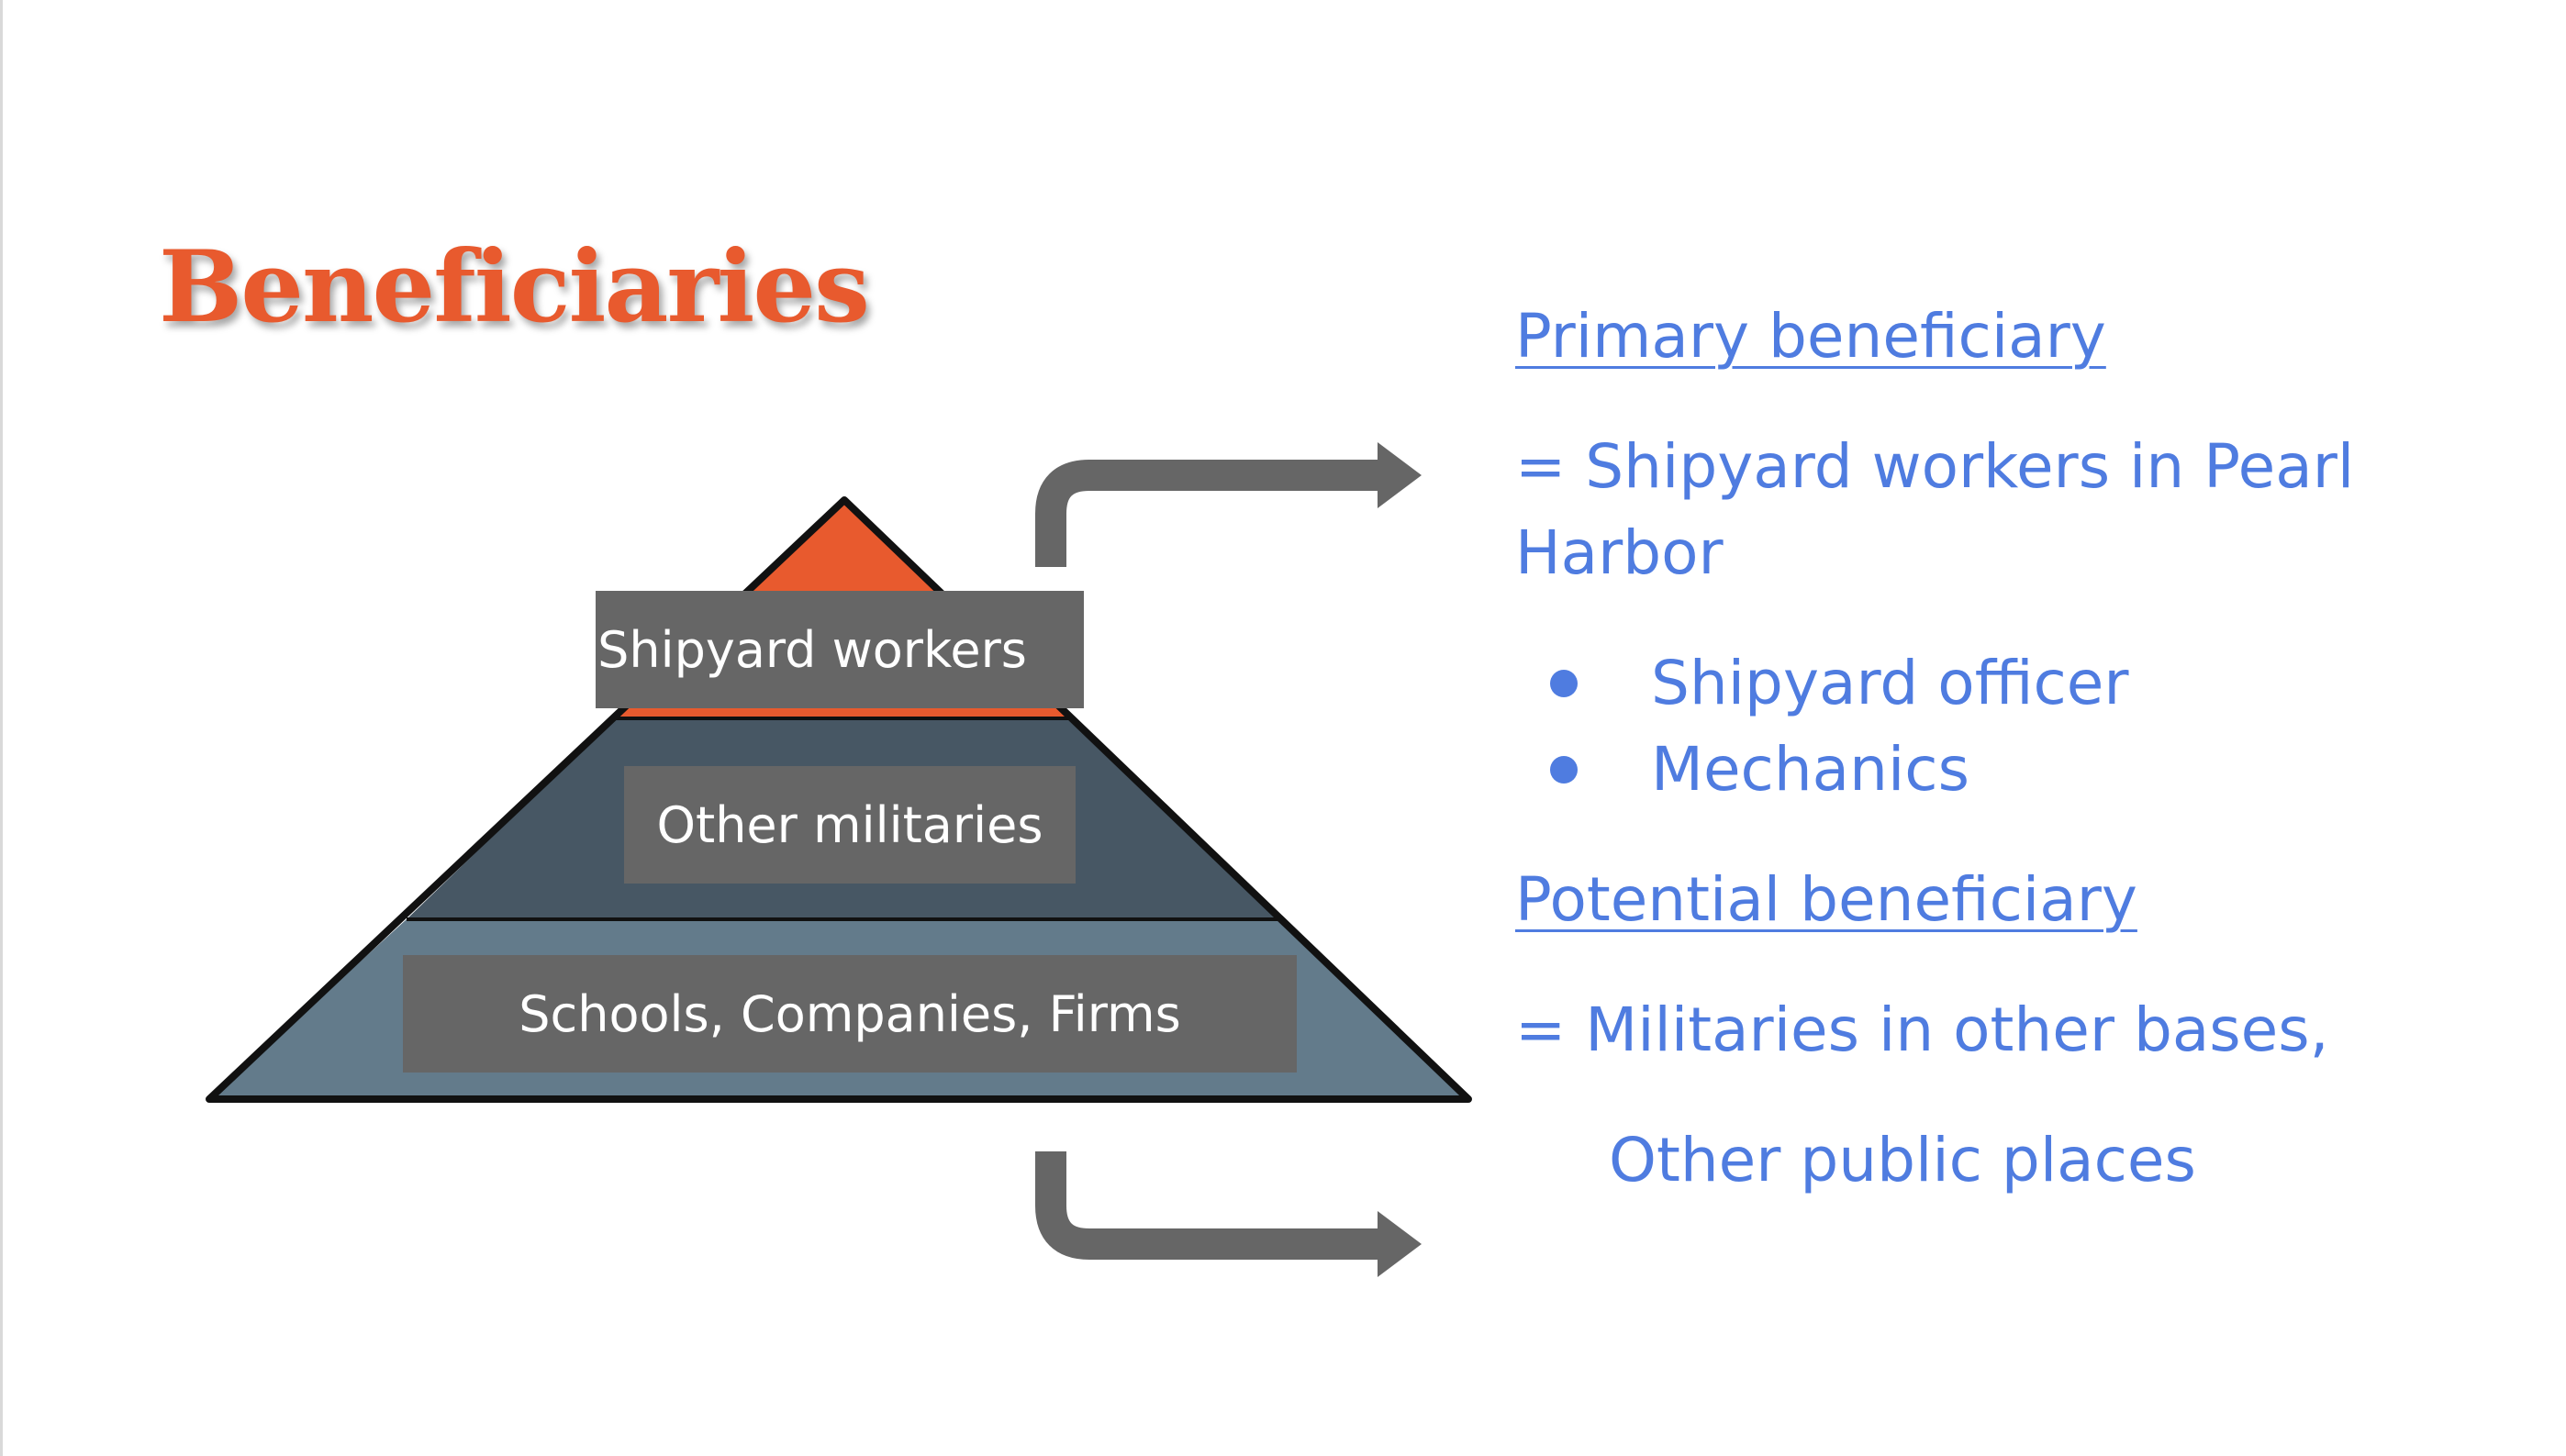 This screenshot has height=1456, width=2566. Describe the element at coordinates (1826, 899) in the screenshot. I see `potential-beneficiary-heading: Potential beneficiary` at that location.